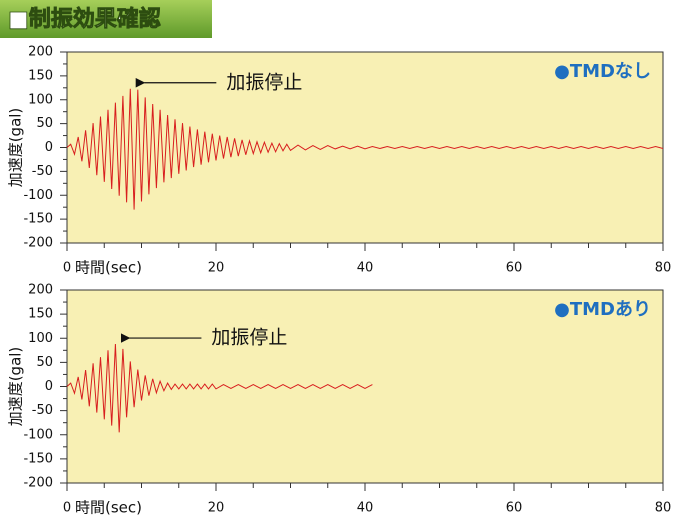 This screenshot has width=680, height=524. What do you see at coordinates (602, 309) in the screenshot?
I see `legend-label: ●TMDあり` at bounding box center [602, 309].